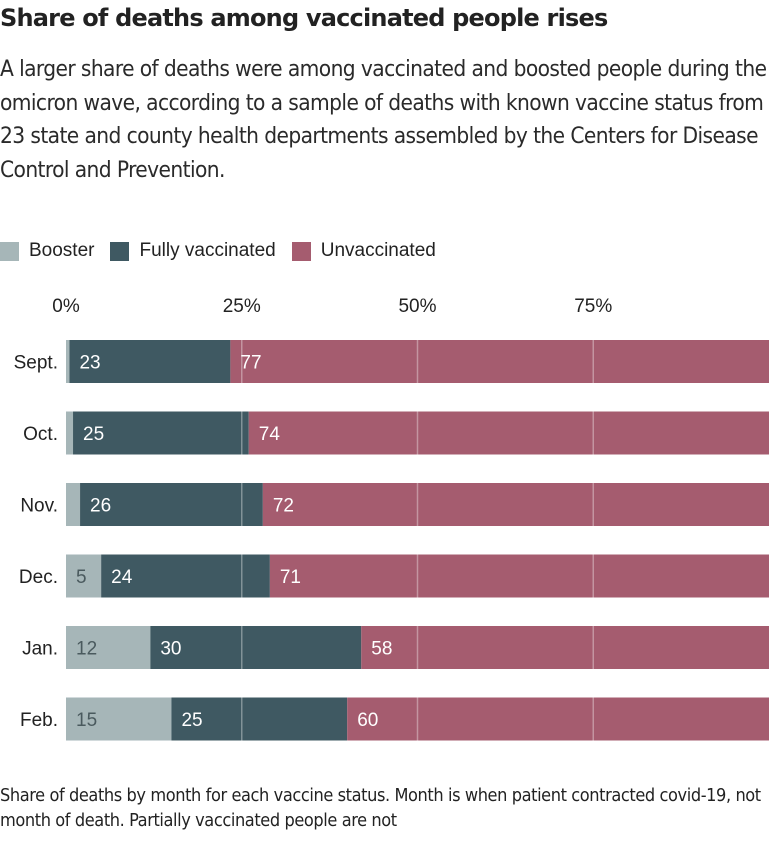  Describe the element at coordinates (89, 363) in the screenshot. I see `data-label: 23` at that location.